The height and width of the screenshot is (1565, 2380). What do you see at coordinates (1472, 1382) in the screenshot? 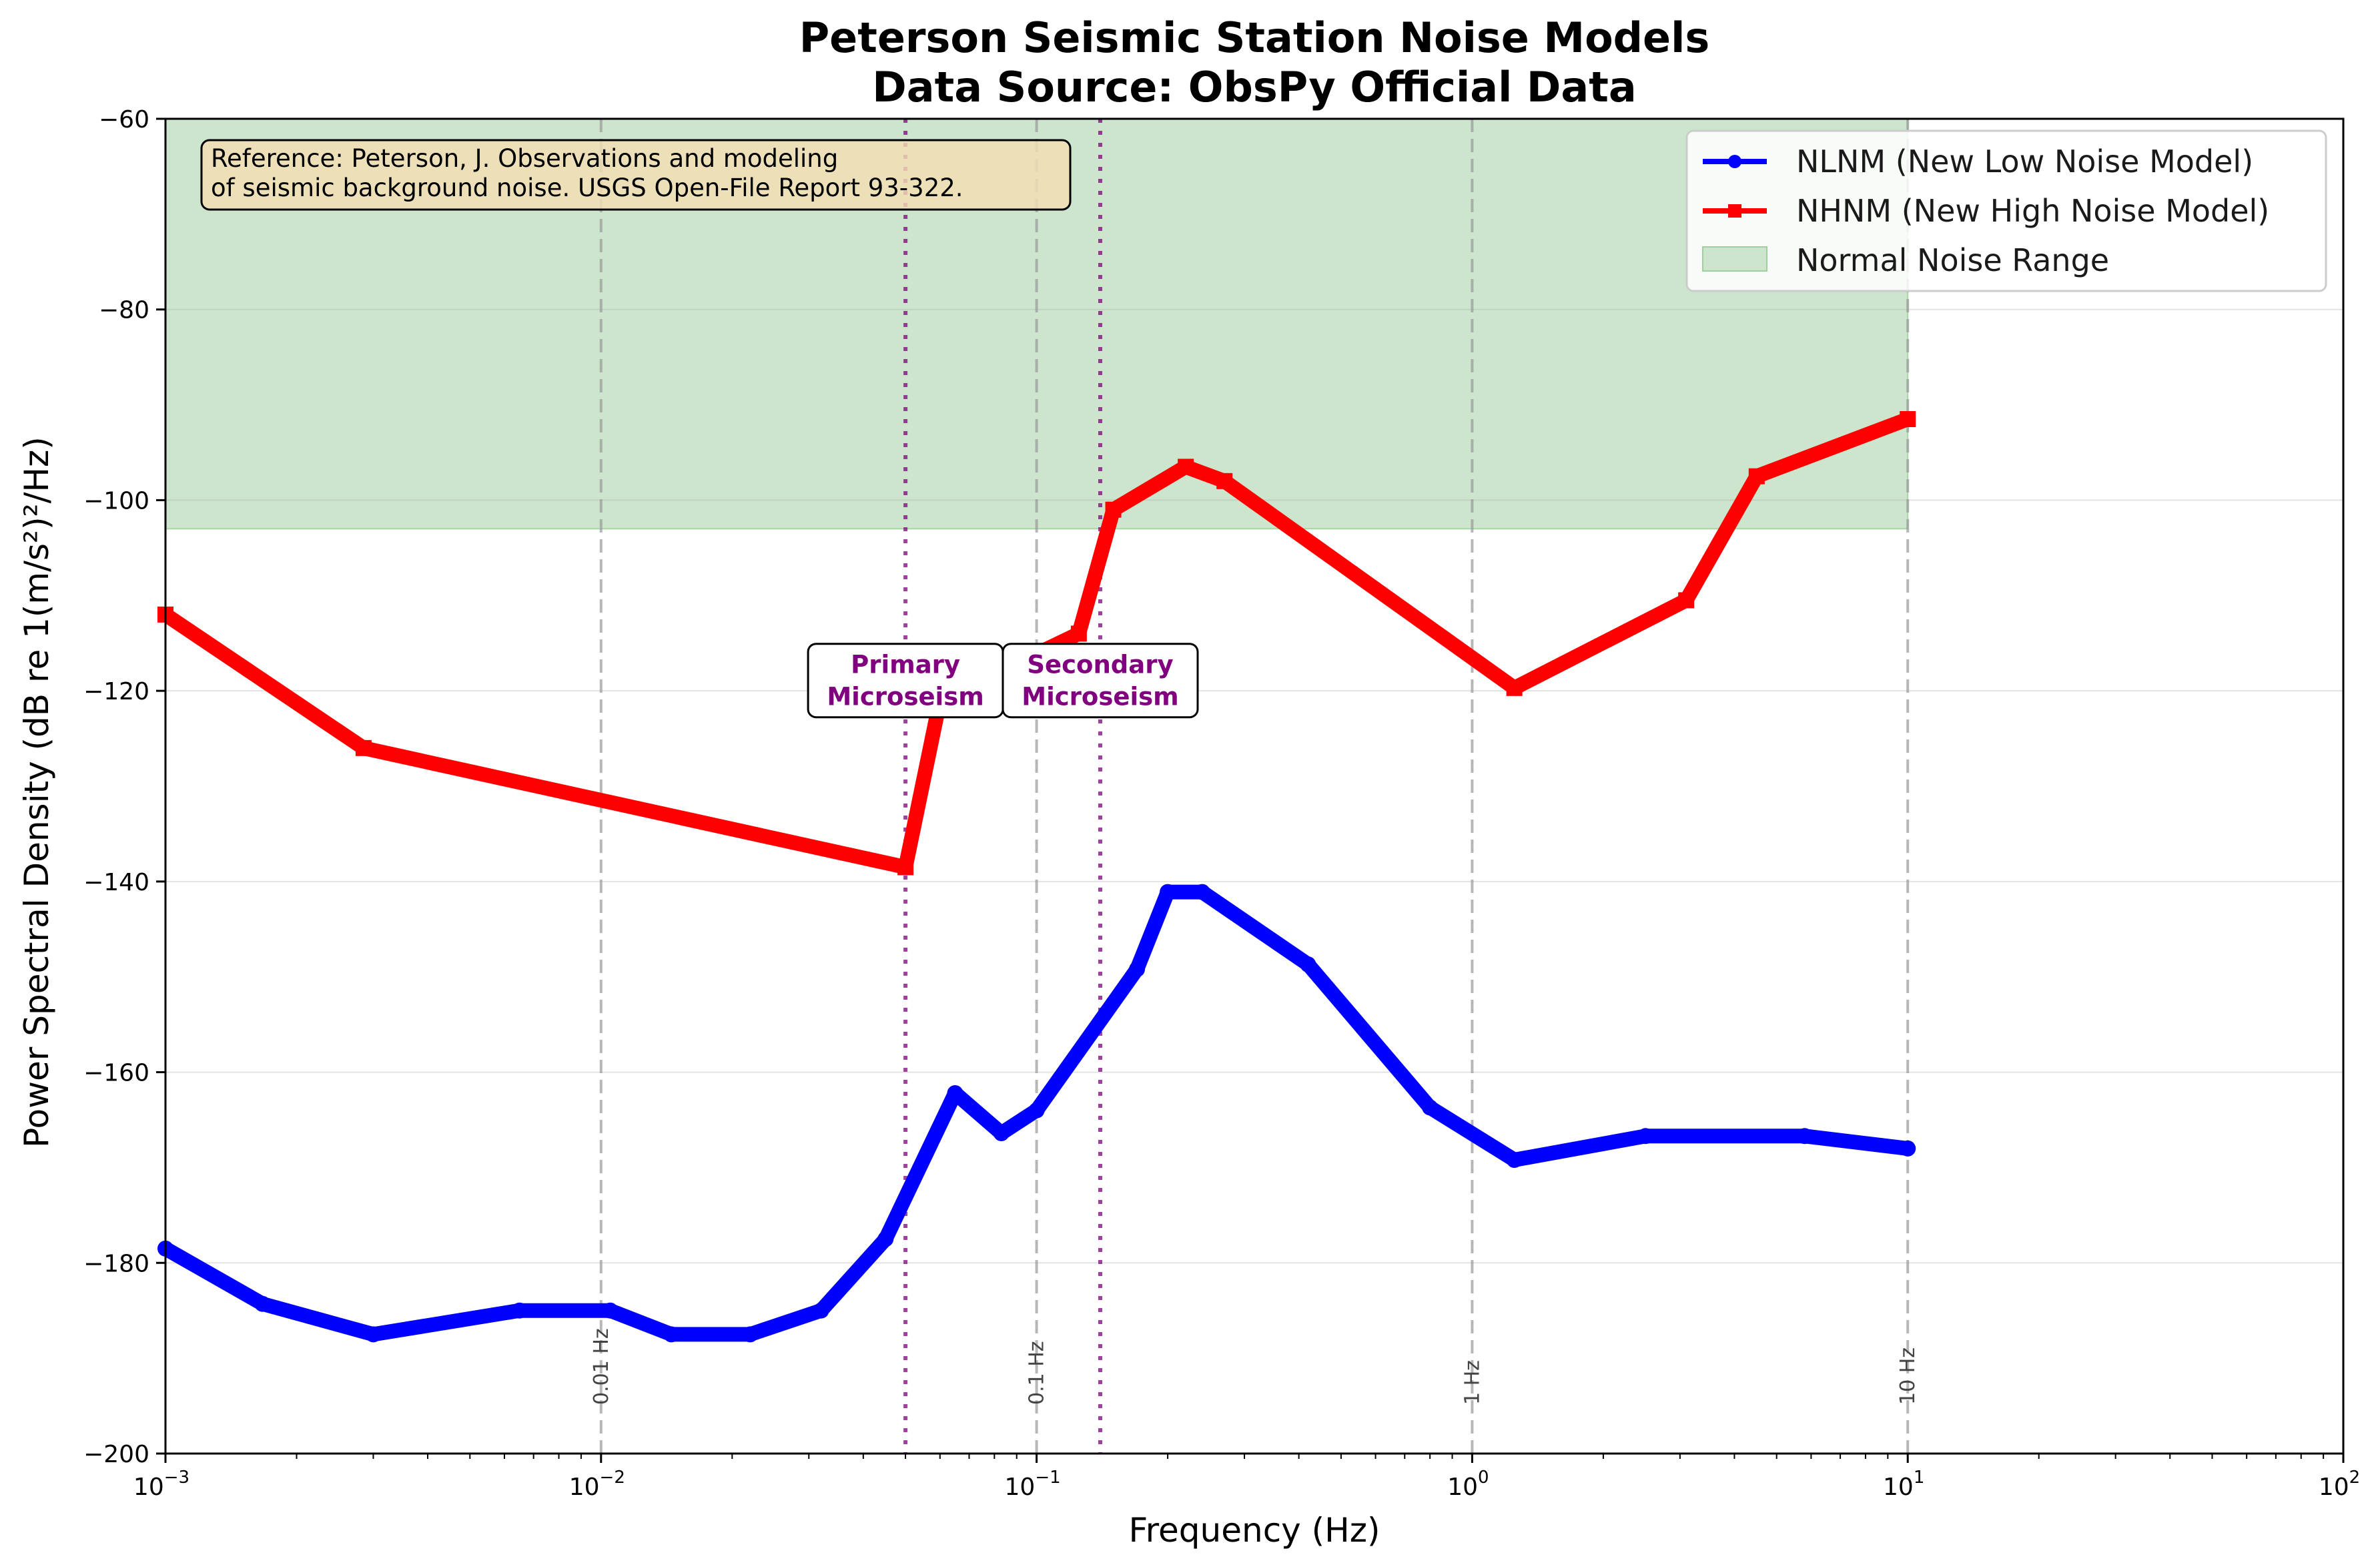
I see `reference-line-label-2: 1 Hz` at bounding box center [1472, 1382].